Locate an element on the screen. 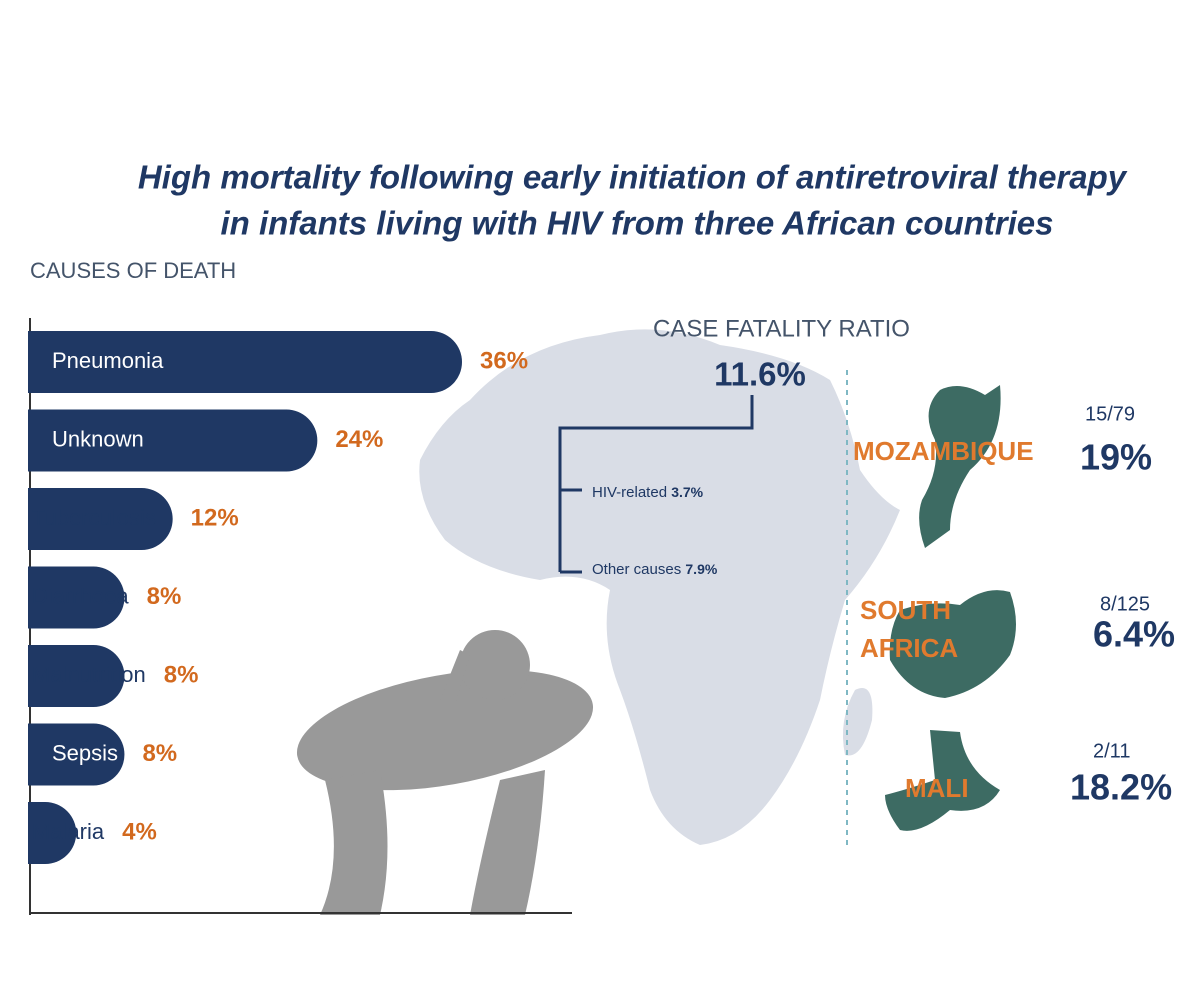 This screenshot has height=1000, width=1200. value-label: 12% is located at coordinates (215, 517).